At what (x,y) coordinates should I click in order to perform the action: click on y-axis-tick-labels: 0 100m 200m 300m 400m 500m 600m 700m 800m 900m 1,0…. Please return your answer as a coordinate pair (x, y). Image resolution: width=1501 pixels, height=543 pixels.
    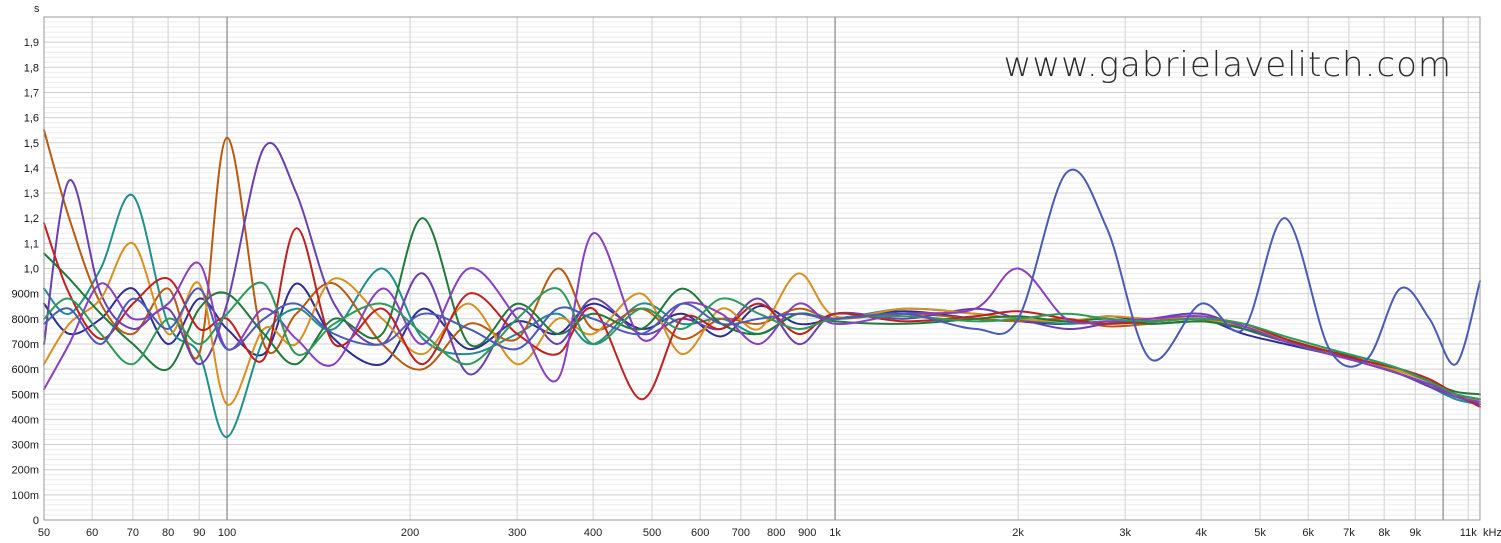
    Looking at the image, I should click on (25, 282).